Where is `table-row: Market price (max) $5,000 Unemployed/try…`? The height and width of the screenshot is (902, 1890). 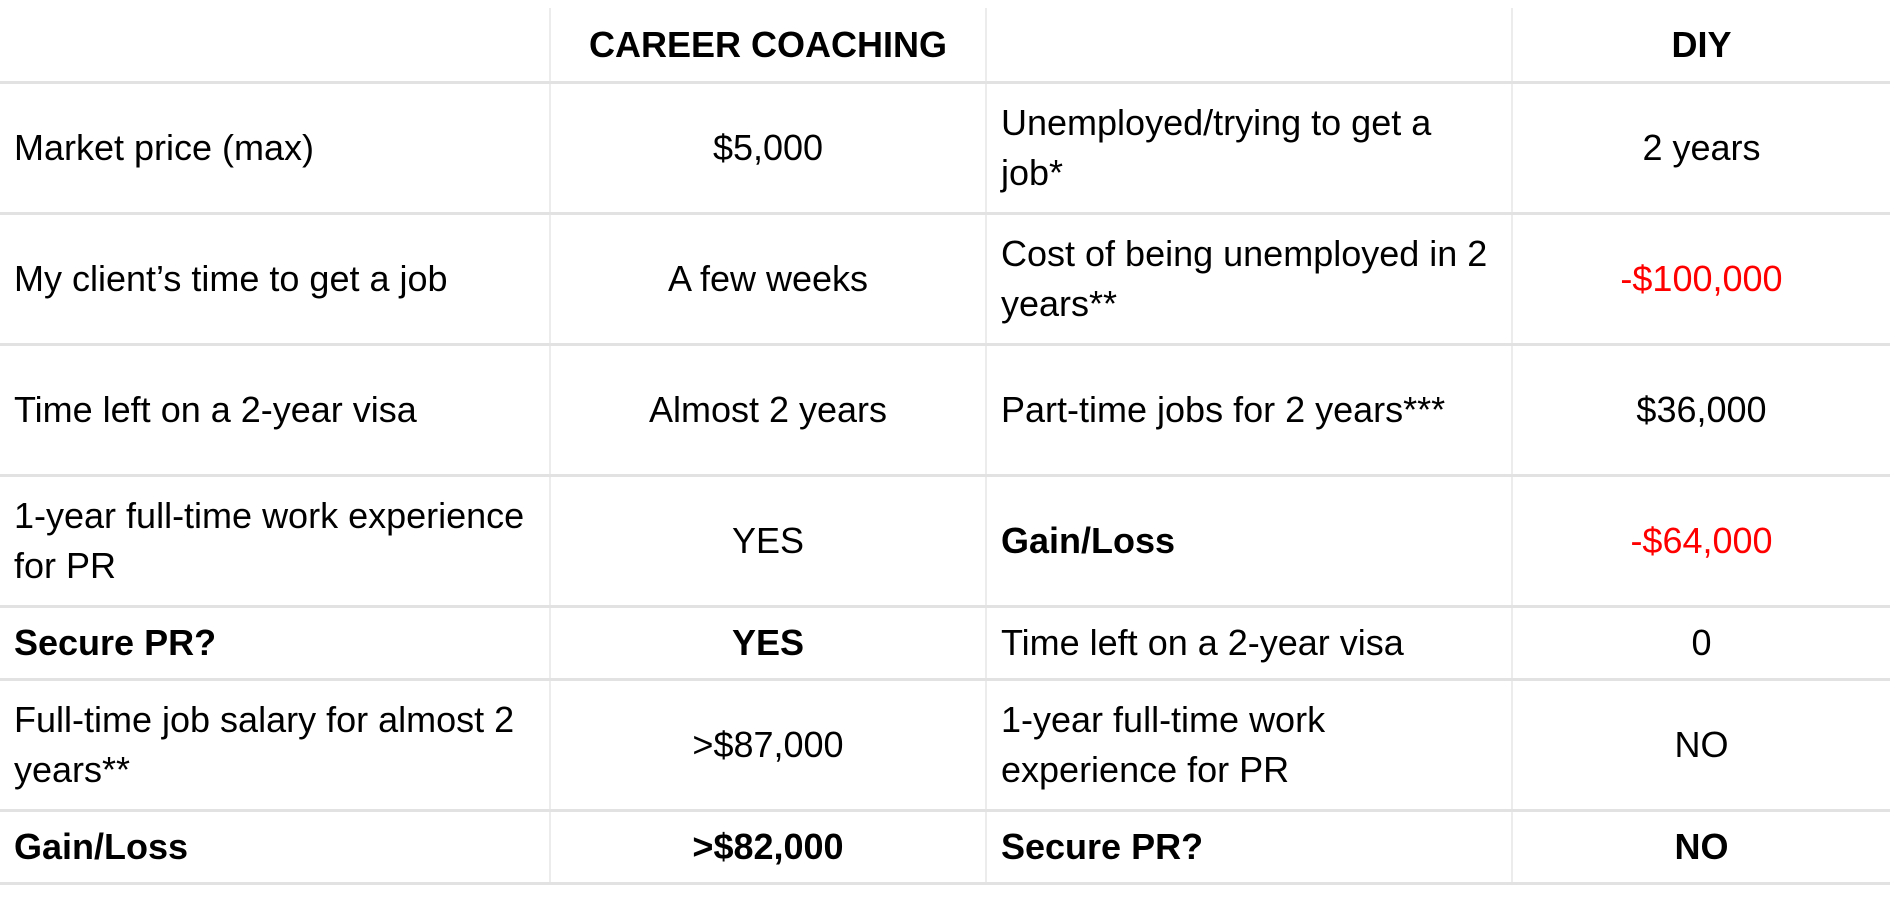 table-row: Market price (max) $5,000 Unemployed/try… is located at coordinates (945, 148).